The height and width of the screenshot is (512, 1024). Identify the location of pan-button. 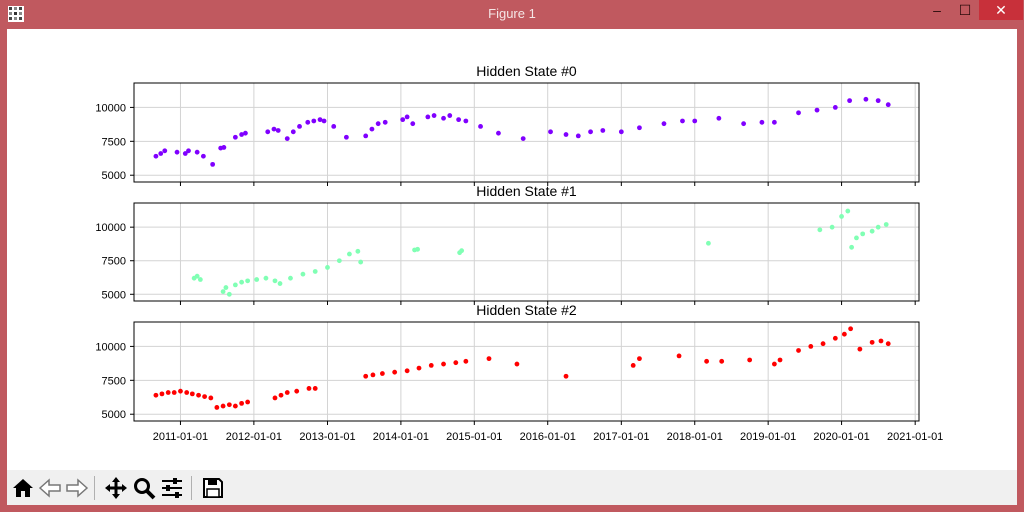
(116, 488).